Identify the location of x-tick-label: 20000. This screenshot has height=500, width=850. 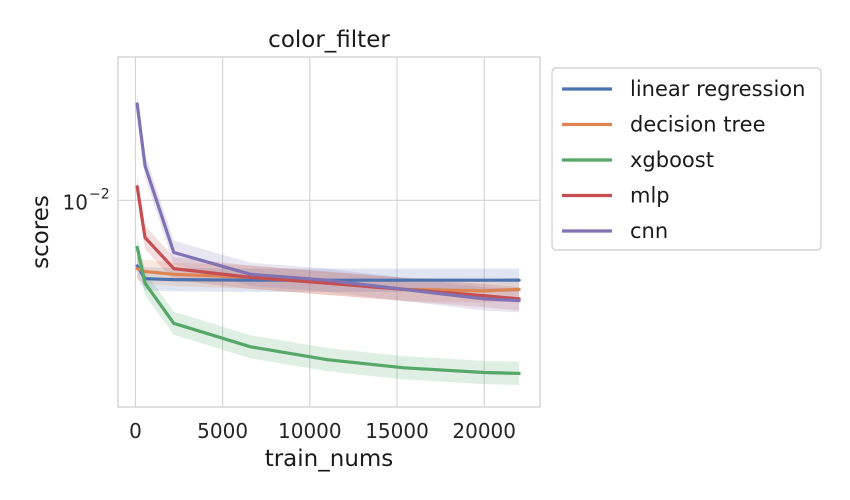
(484, 431).